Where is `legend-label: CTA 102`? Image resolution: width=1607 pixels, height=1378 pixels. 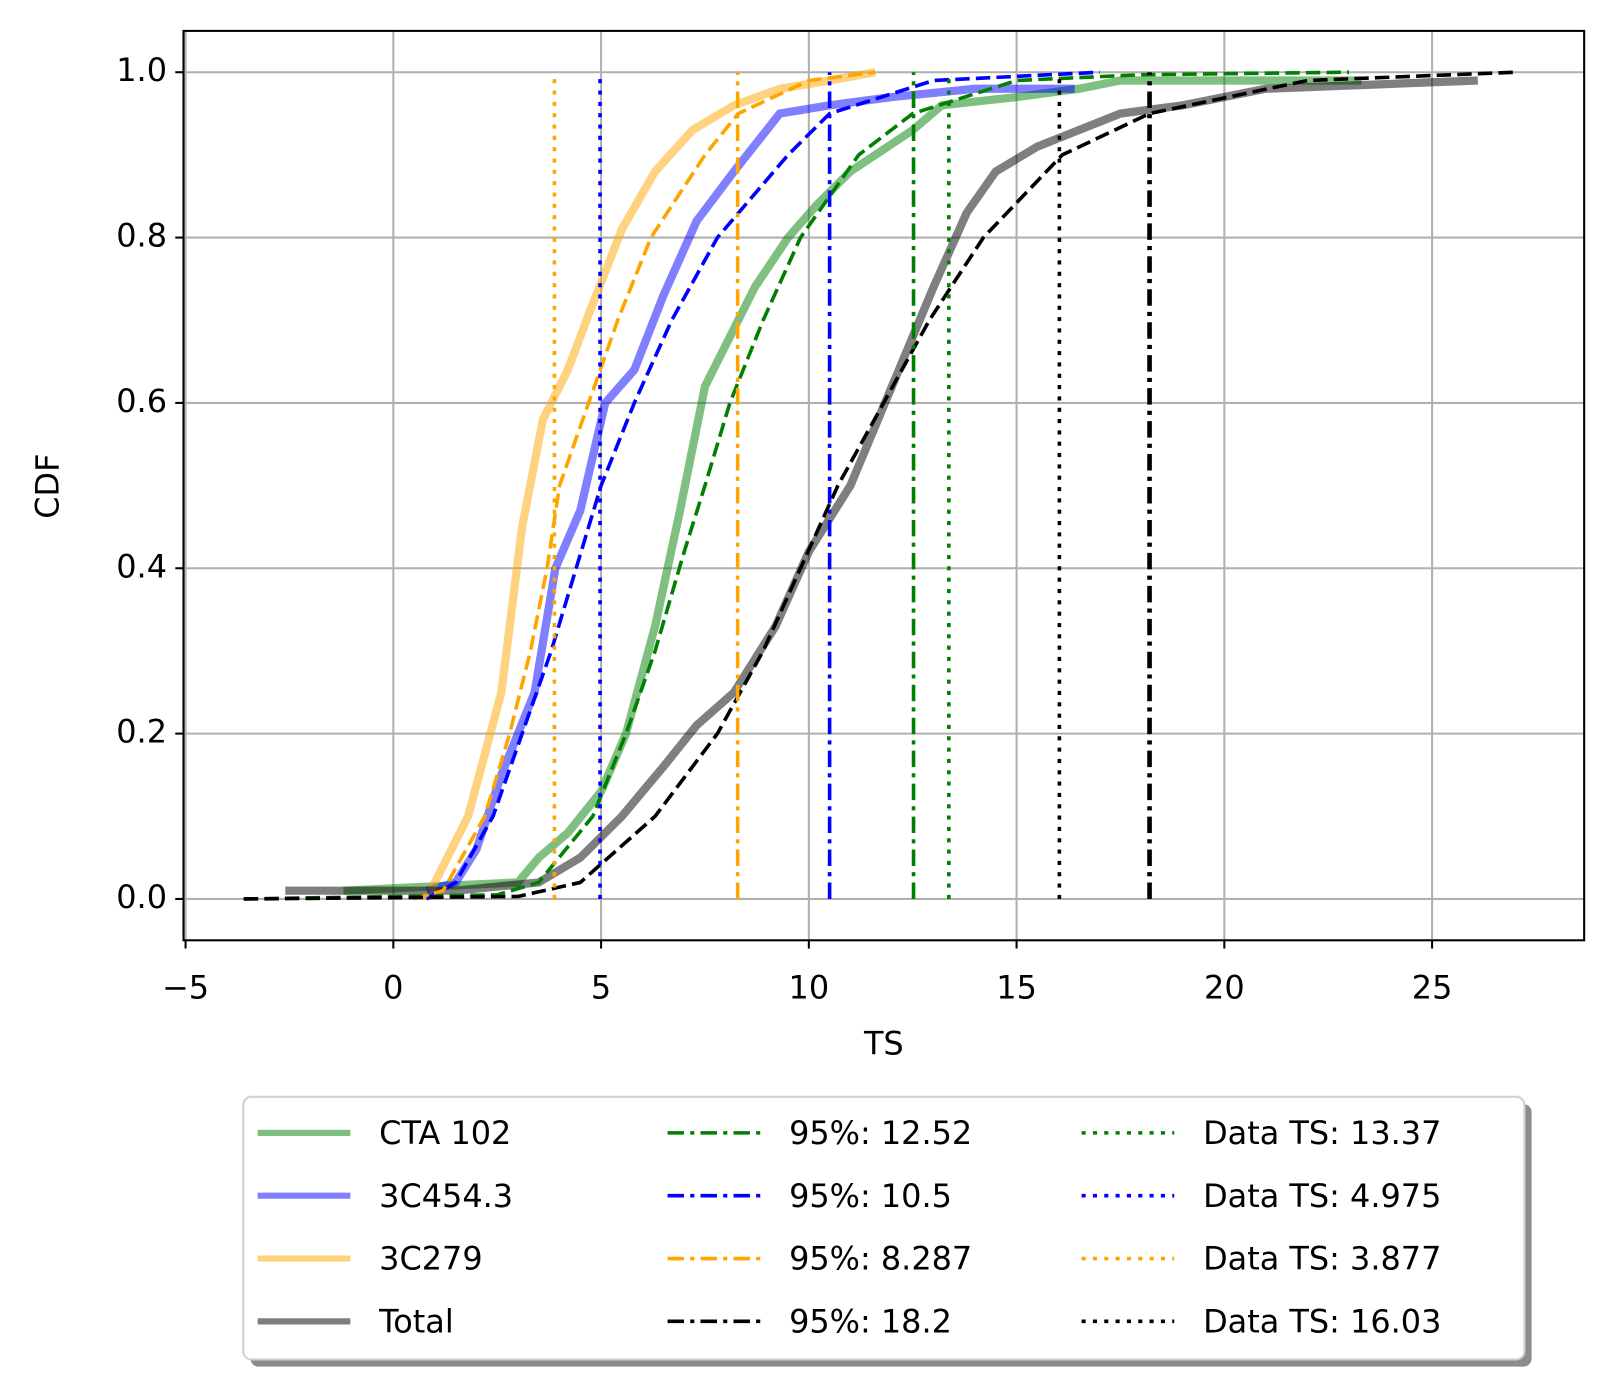 legend-label: CTA 102 is located at coordinates (445, 1133).